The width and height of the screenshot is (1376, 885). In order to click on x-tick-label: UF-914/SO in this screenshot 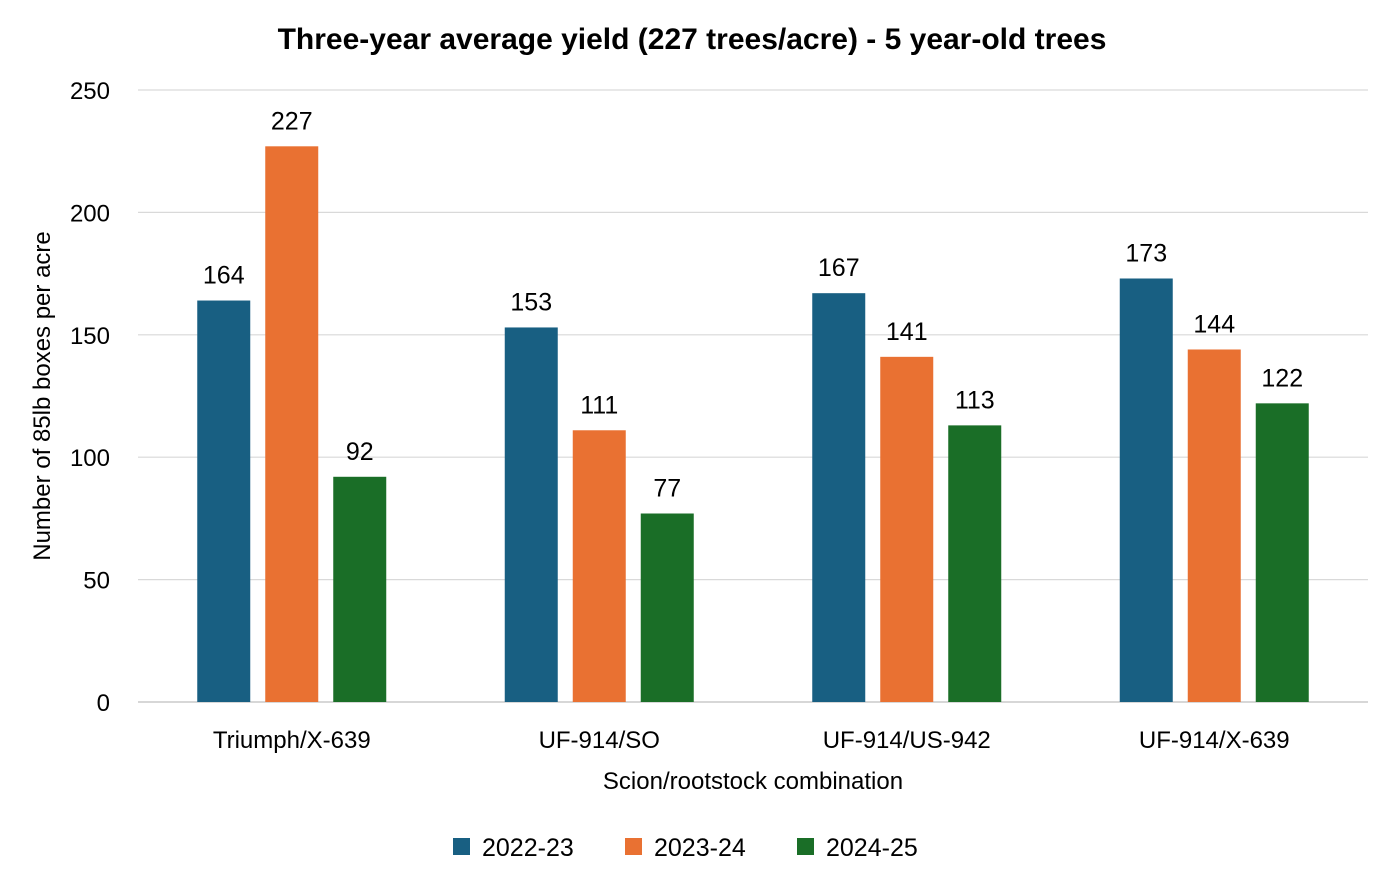, I will do `click(599, 740)`.